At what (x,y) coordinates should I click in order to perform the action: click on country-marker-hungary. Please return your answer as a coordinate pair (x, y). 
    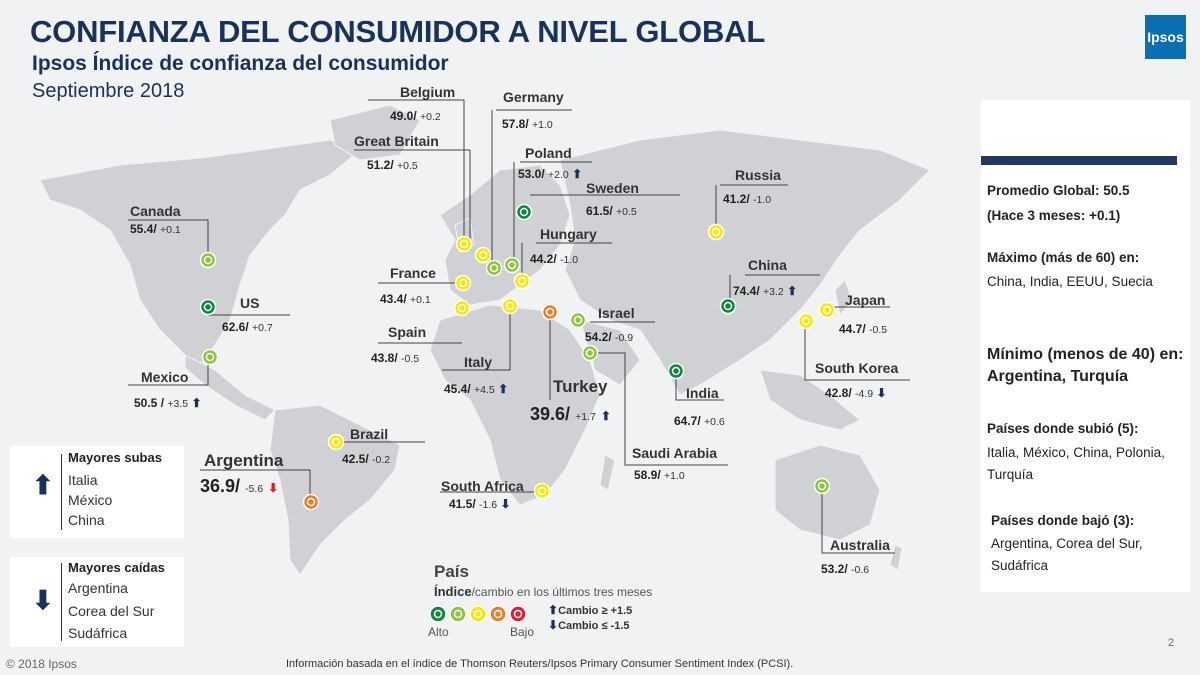
    Looking at the image, I should click on (522, 281).